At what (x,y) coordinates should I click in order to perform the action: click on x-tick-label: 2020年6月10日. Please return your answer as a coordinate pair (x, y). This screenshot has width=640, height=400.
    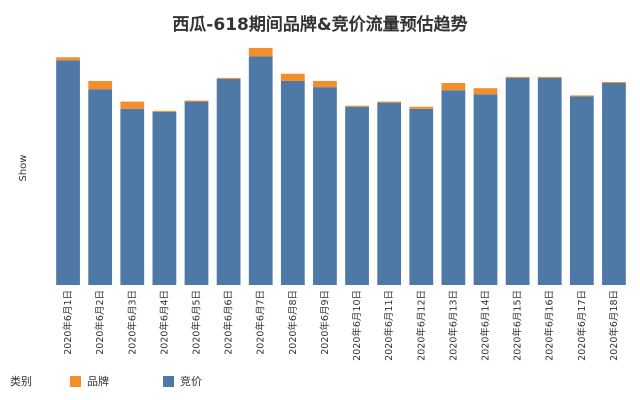
    Looking at the image, I should click on (357, 325).